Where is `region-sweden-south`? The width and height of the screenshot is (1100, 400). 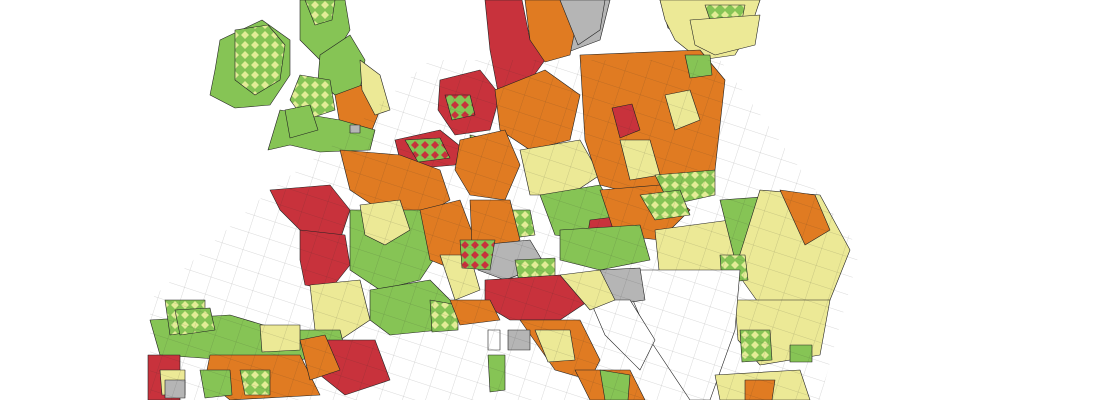
region-sweden-south is located at coordinates (550, 31).